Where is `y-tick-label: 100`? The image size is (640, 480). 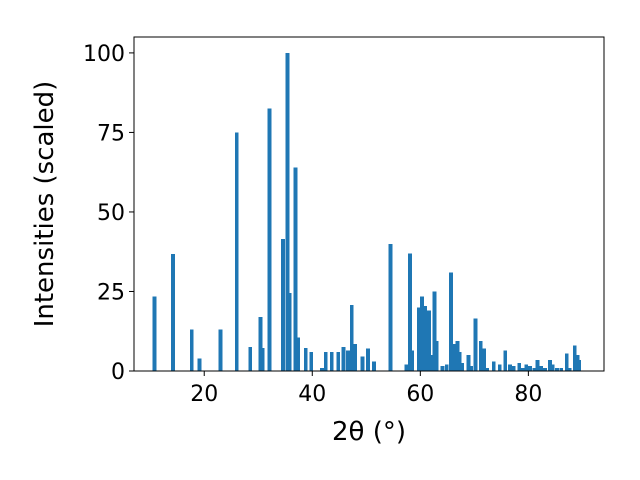
y-tick-label: 100 is located at coordinates (104, 54).